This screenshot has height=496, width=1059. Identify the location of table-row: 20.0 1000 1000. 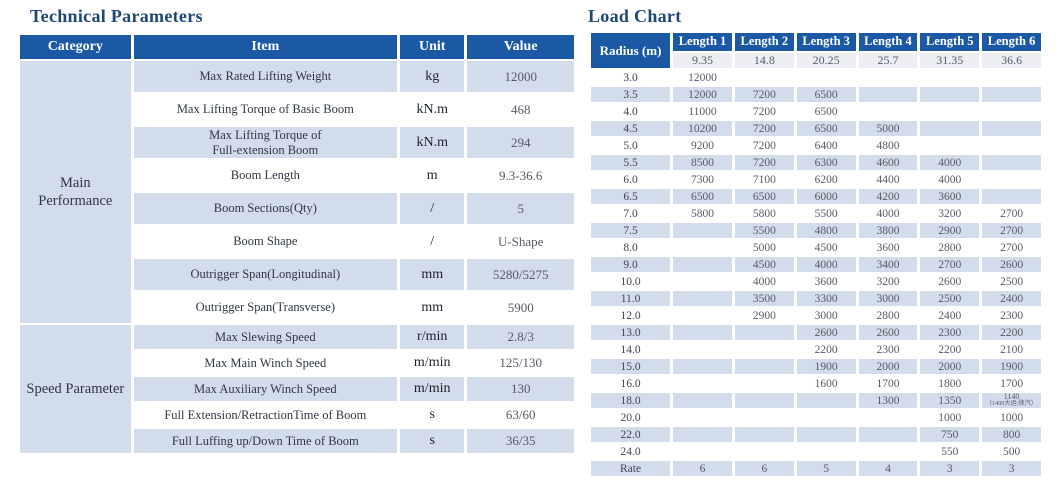
(816, 417).